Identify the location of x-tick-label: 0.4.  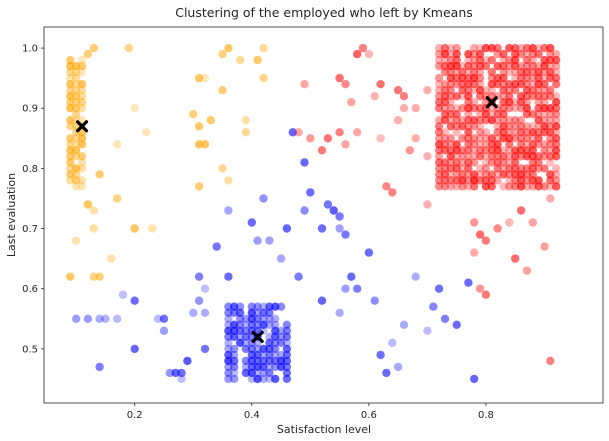
(252, 415).